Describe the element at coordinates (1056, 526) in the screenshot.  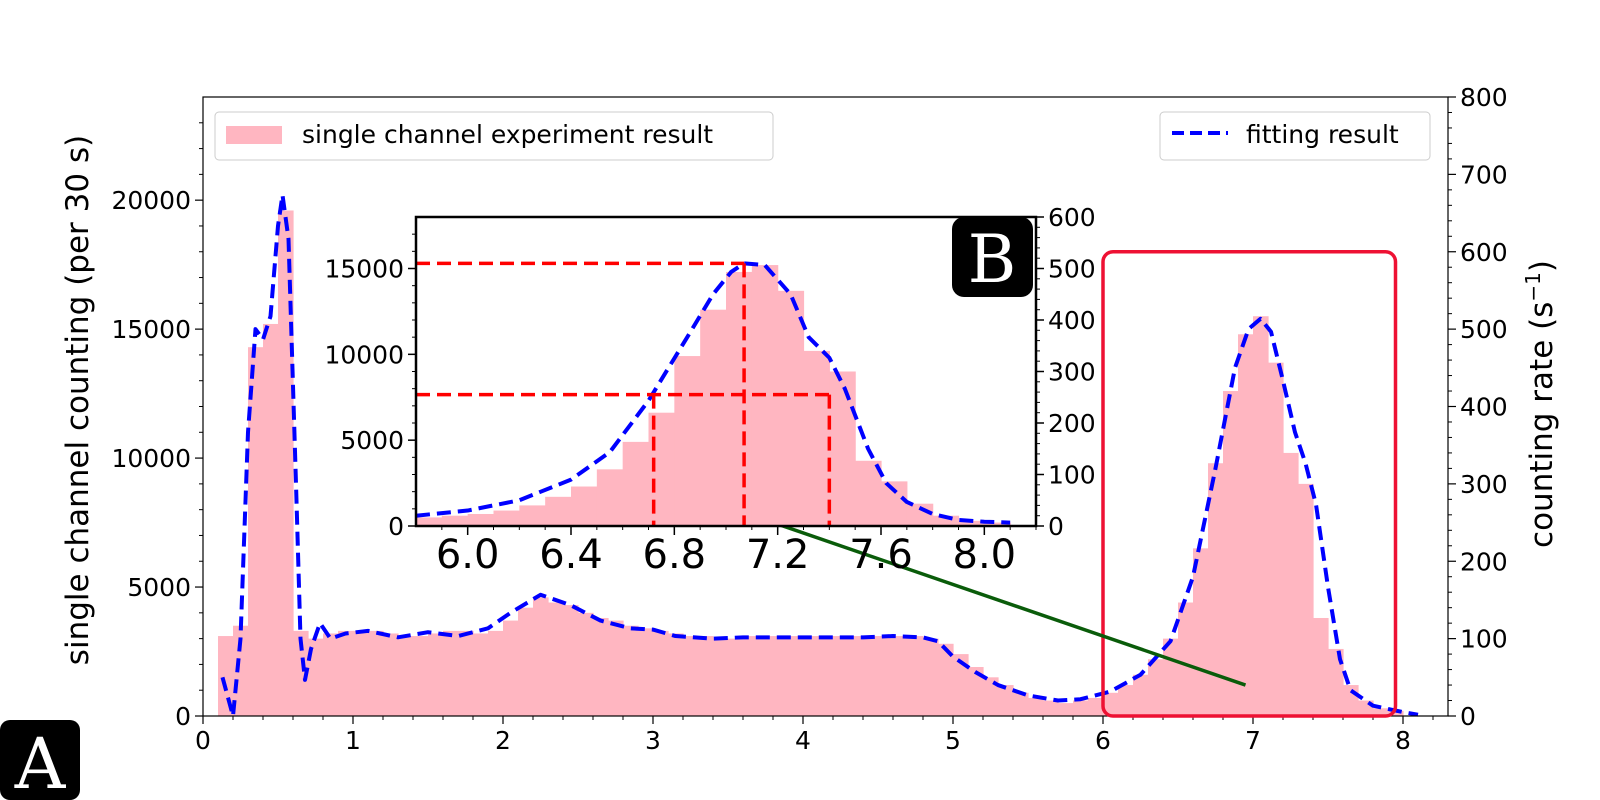
I see `inset-y2tick-label-0: 0` at that location.